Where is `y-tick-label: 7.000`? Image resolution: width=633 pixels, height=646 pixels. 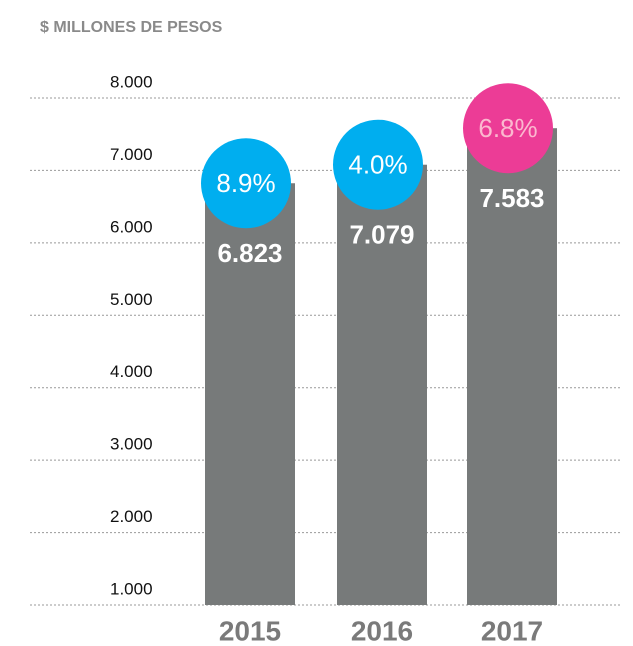 y-tick-label: 7.000 is located at coordinates (131, 154).